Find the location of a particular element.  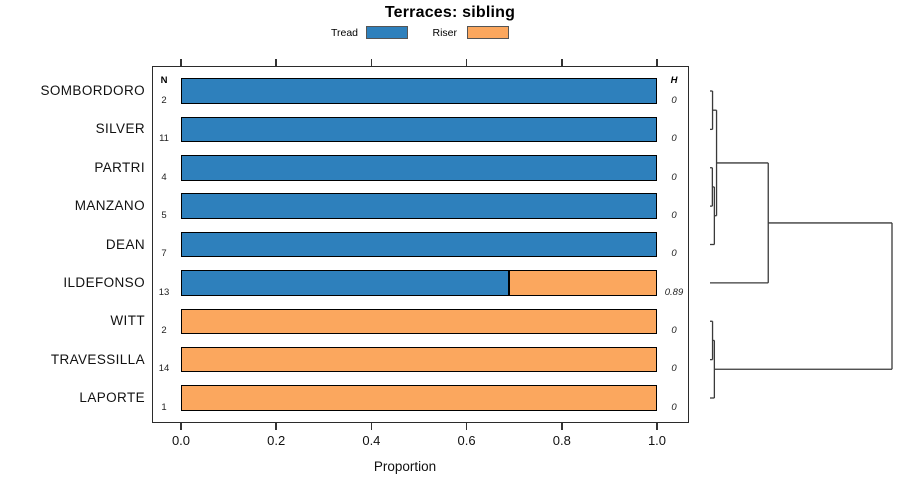

n-value: 5 is located at coordinates (164, 215).